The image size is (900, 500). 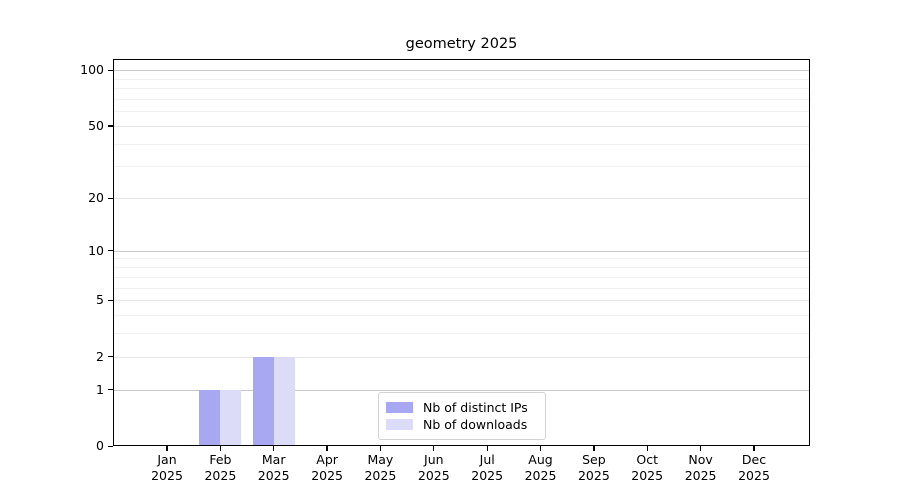 I want to click on x-tick-label: Apr 2025, so click(x=327, y=467).